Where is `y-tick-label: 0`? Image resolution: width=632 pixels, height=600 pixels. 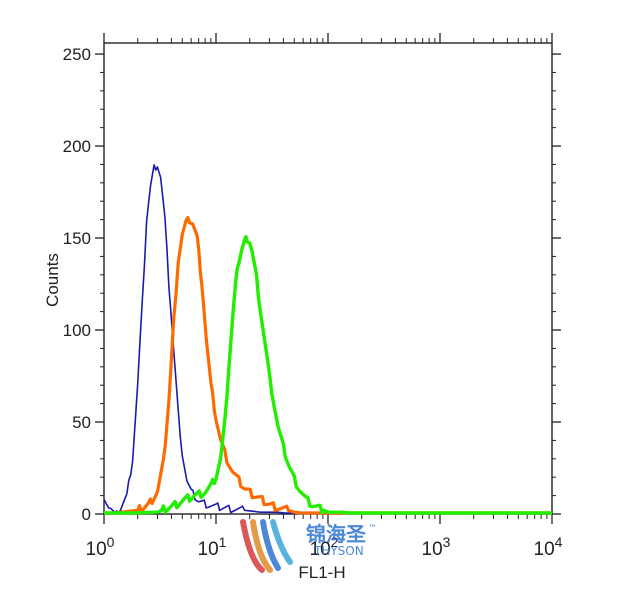
y-tick-label: 0 is located at coordinates (86, 514).